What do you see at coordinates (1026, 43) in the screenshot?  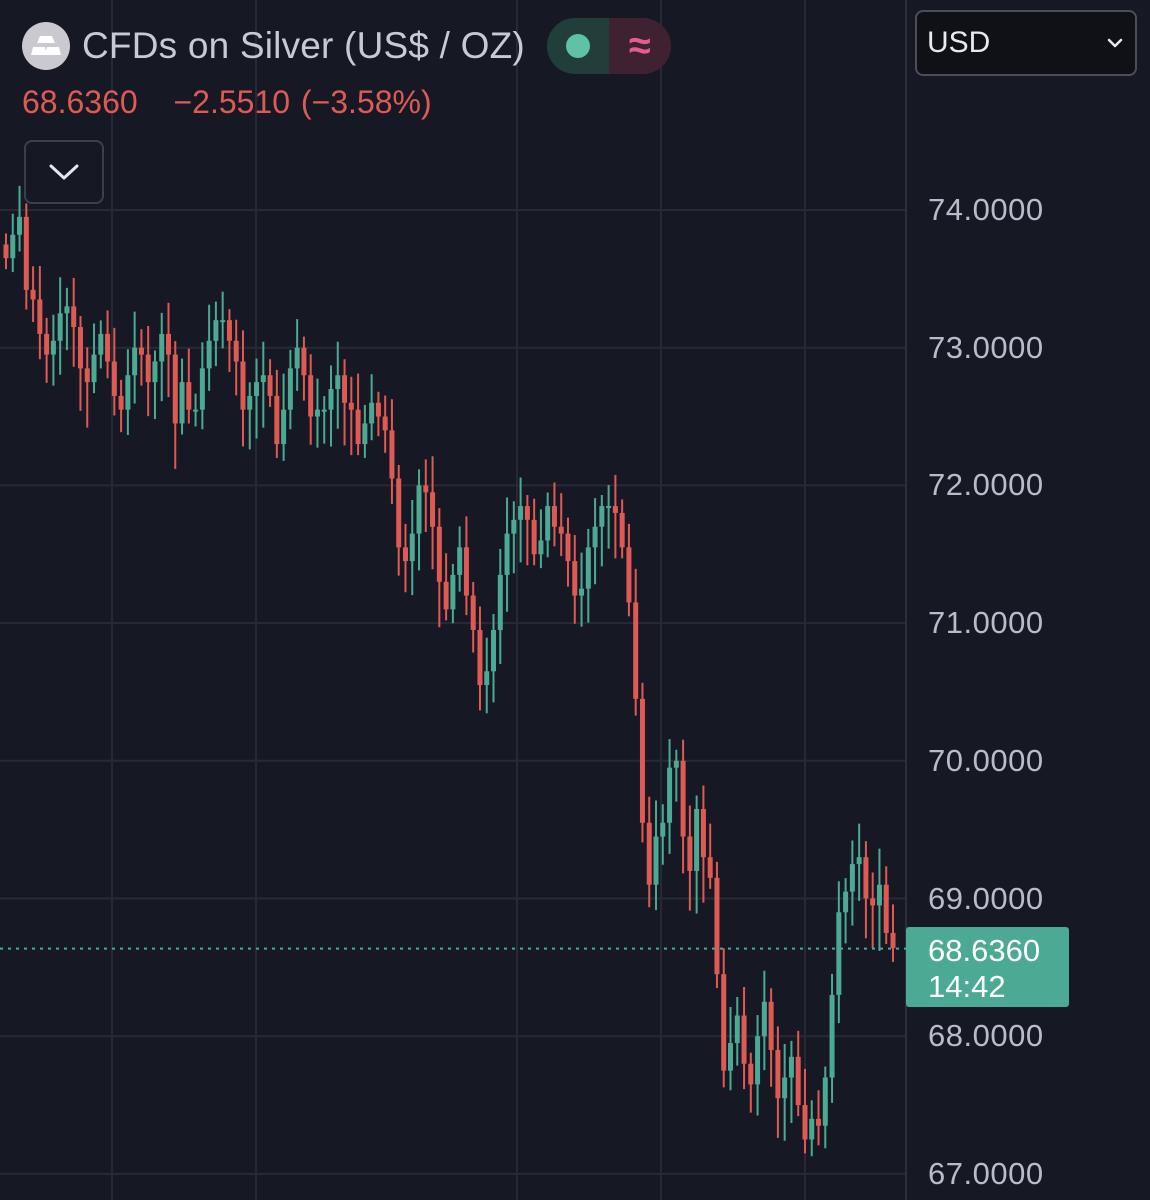 I see `currency-select: USD` at bounding box center [1026, 43].